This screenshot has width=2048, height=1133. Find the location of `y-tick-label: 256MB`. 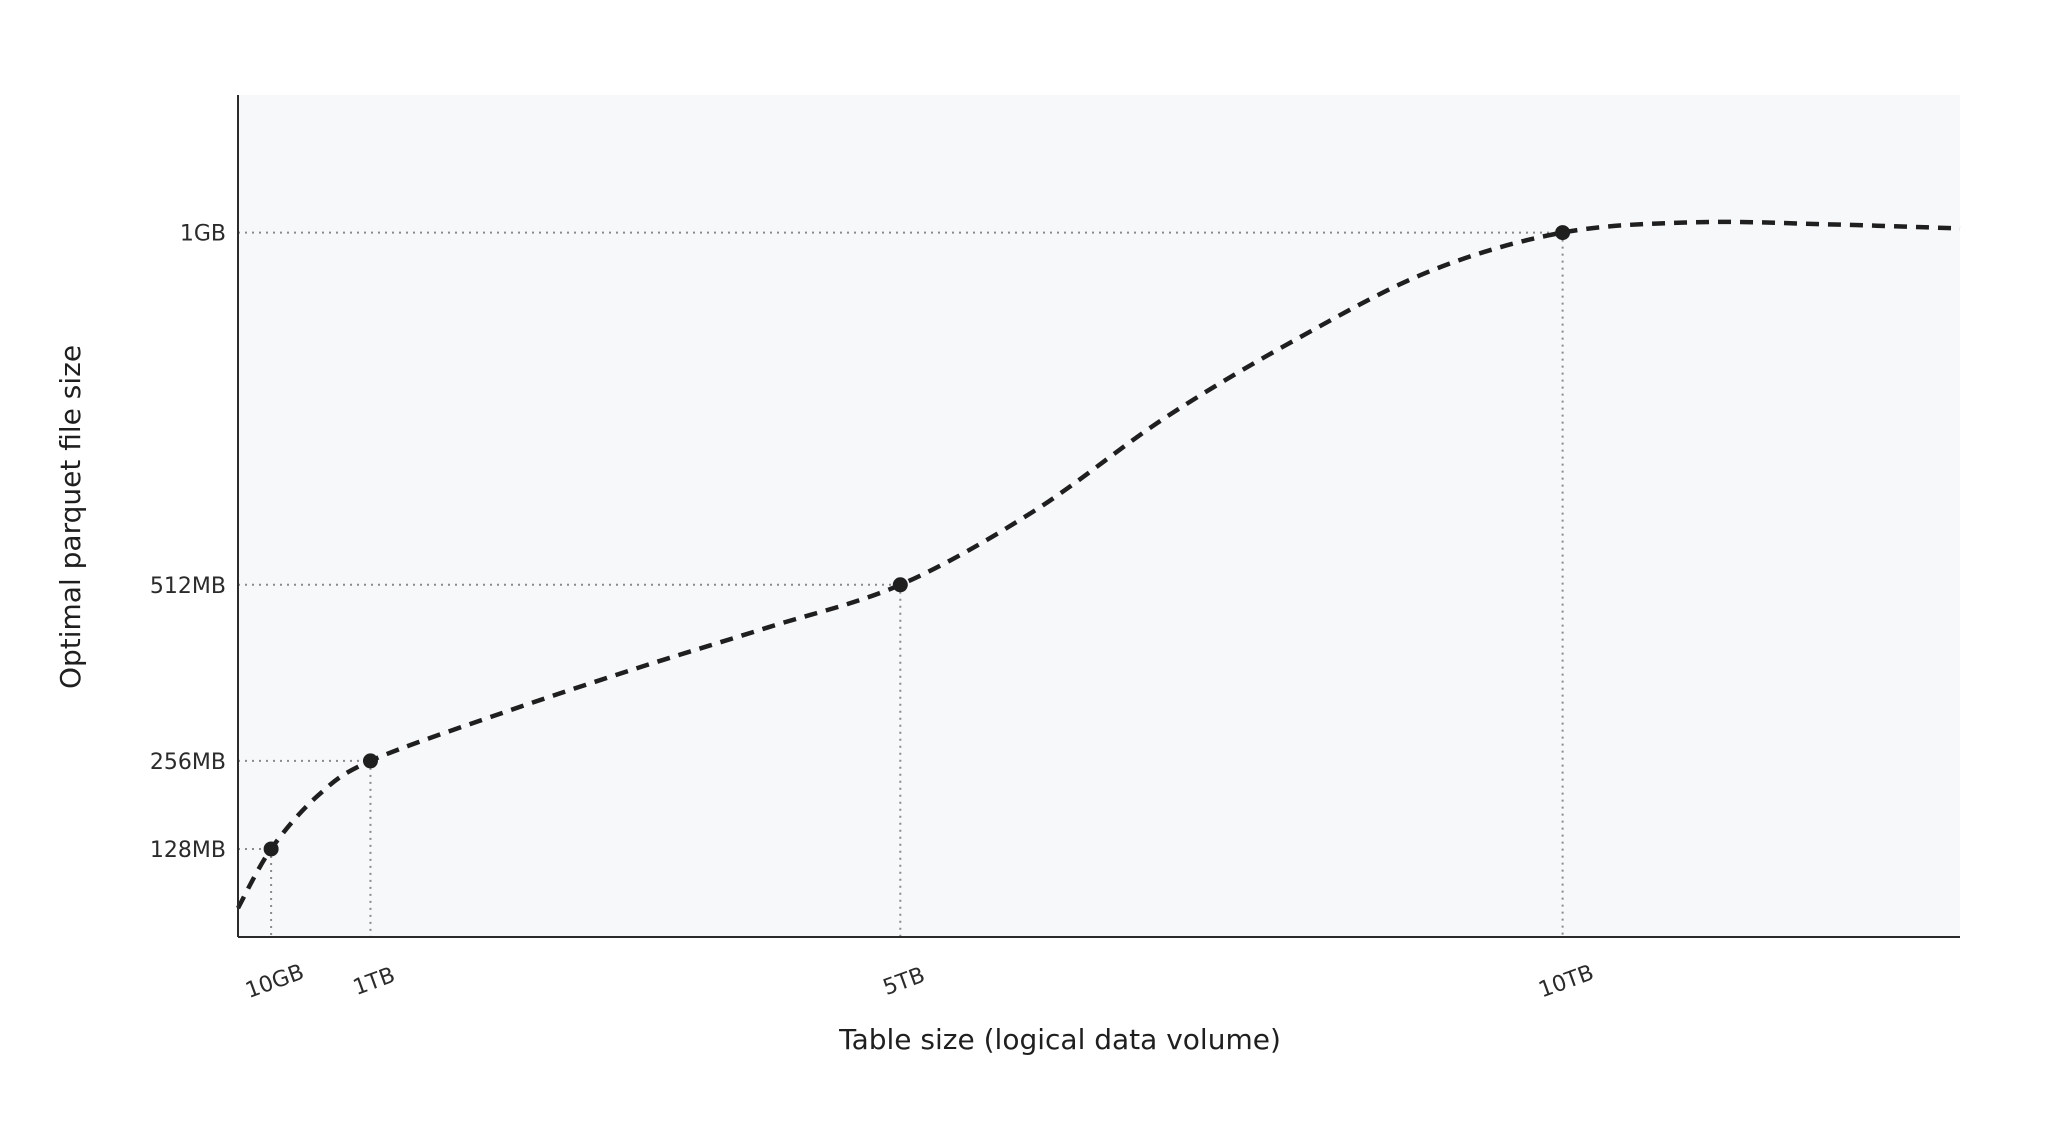

y-tick-label: 256MB is located at coordinates (188, 762).